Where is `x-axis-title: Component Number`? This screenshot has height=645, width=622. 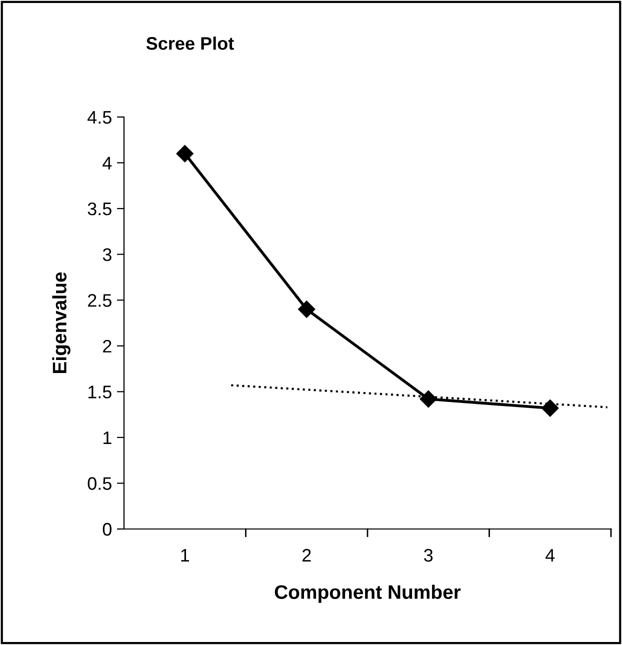 x-axis-title: Component Number is located at coordinates (367, 593).